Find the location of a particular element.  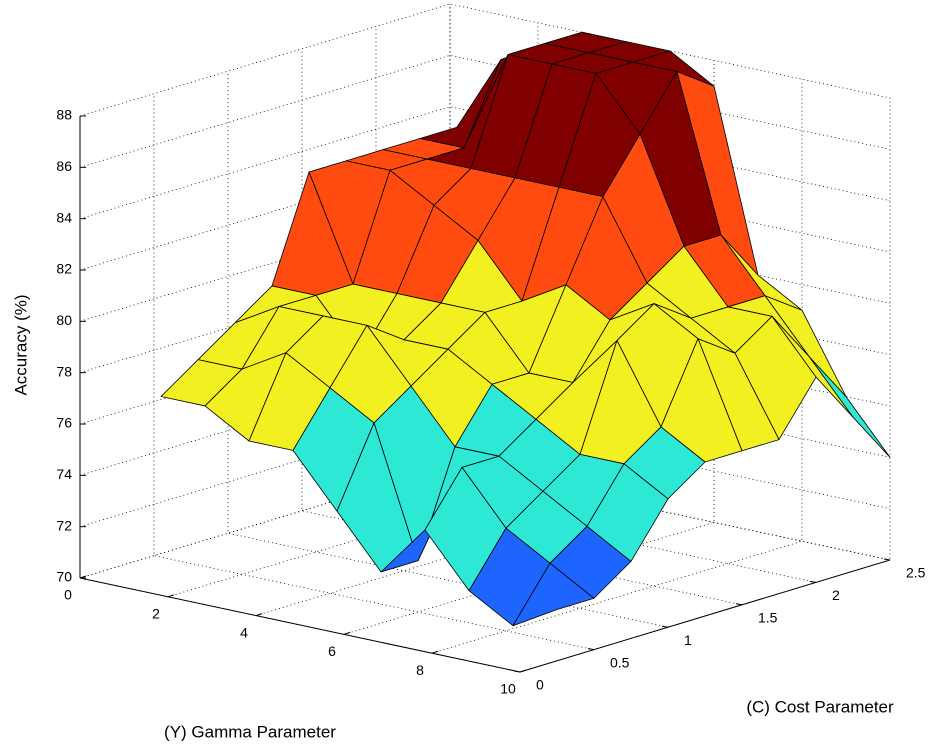

x-tick-label: 8 is located at coordinates (420, 670).